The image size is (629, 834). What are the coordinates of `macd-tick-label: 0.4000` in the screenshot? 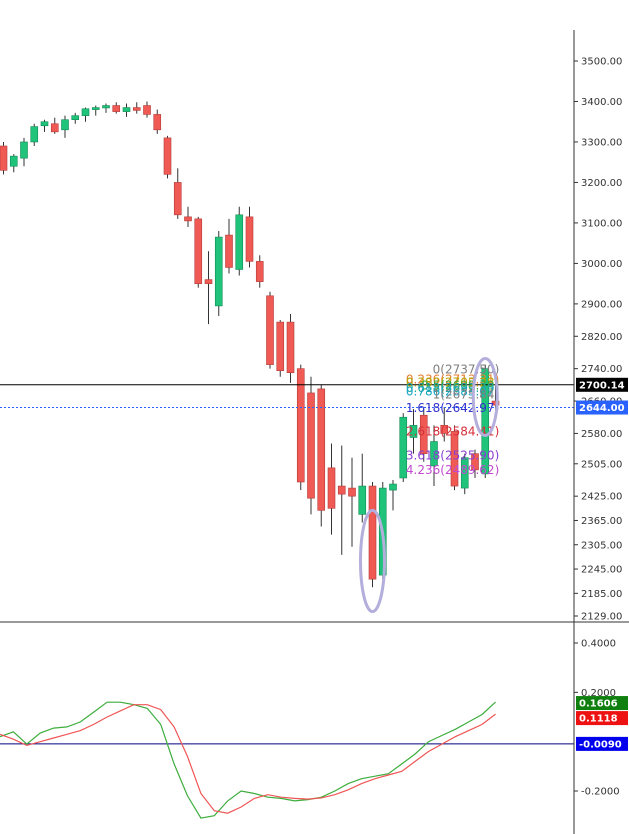 It's located at (598, 644).